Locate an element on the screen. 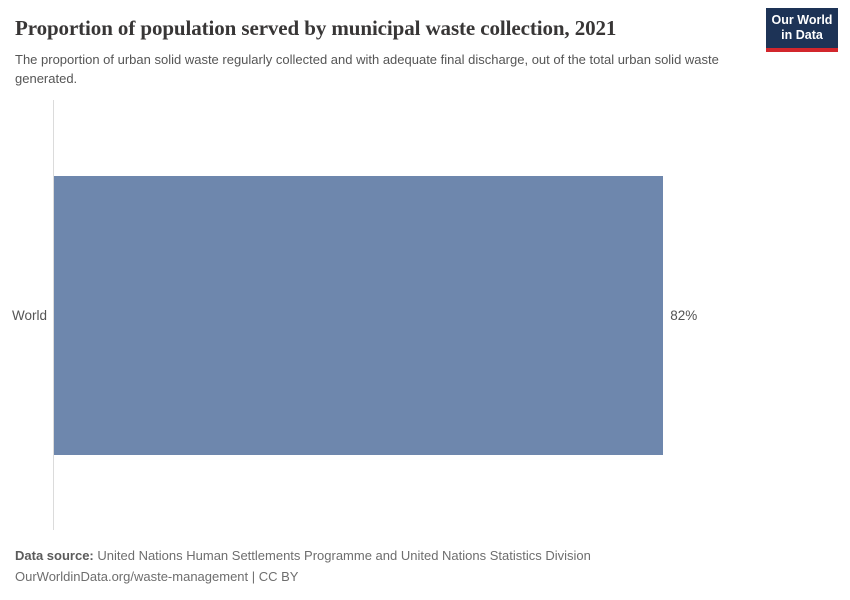  y-axis-line is located at coordinates (53, 315).